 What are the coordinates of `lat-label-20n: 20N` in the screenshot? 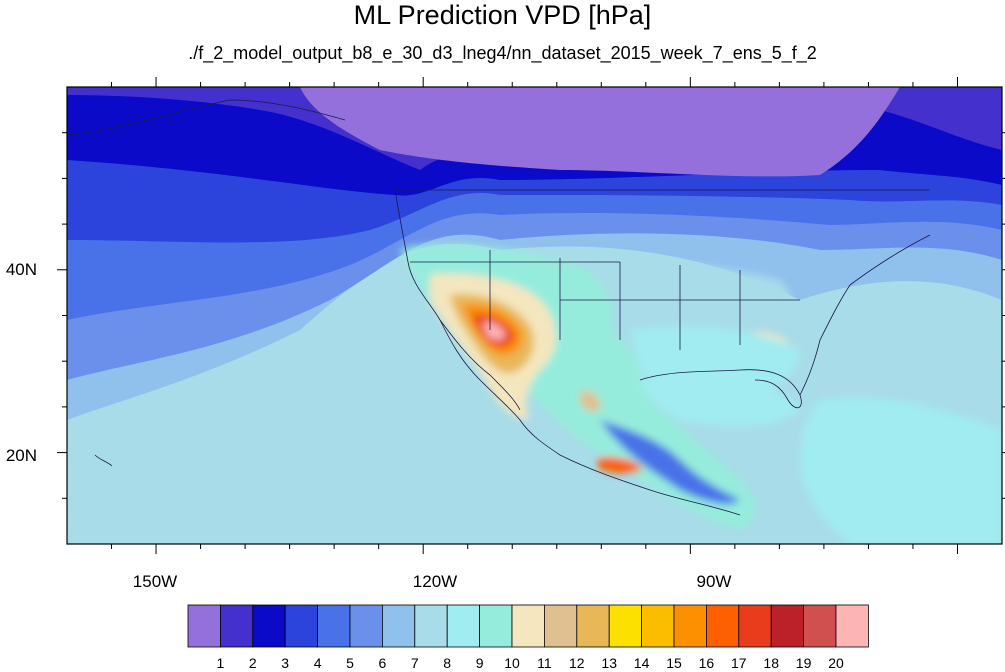 It's located at (21, 455).